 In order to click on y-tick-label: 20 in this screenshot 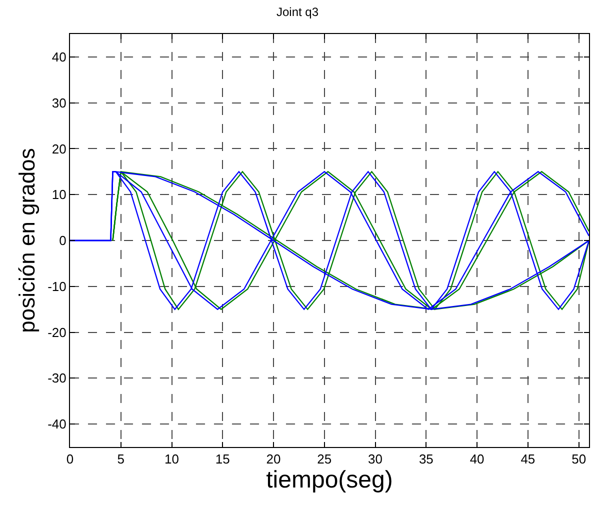, I will do `click(59, 148)`.